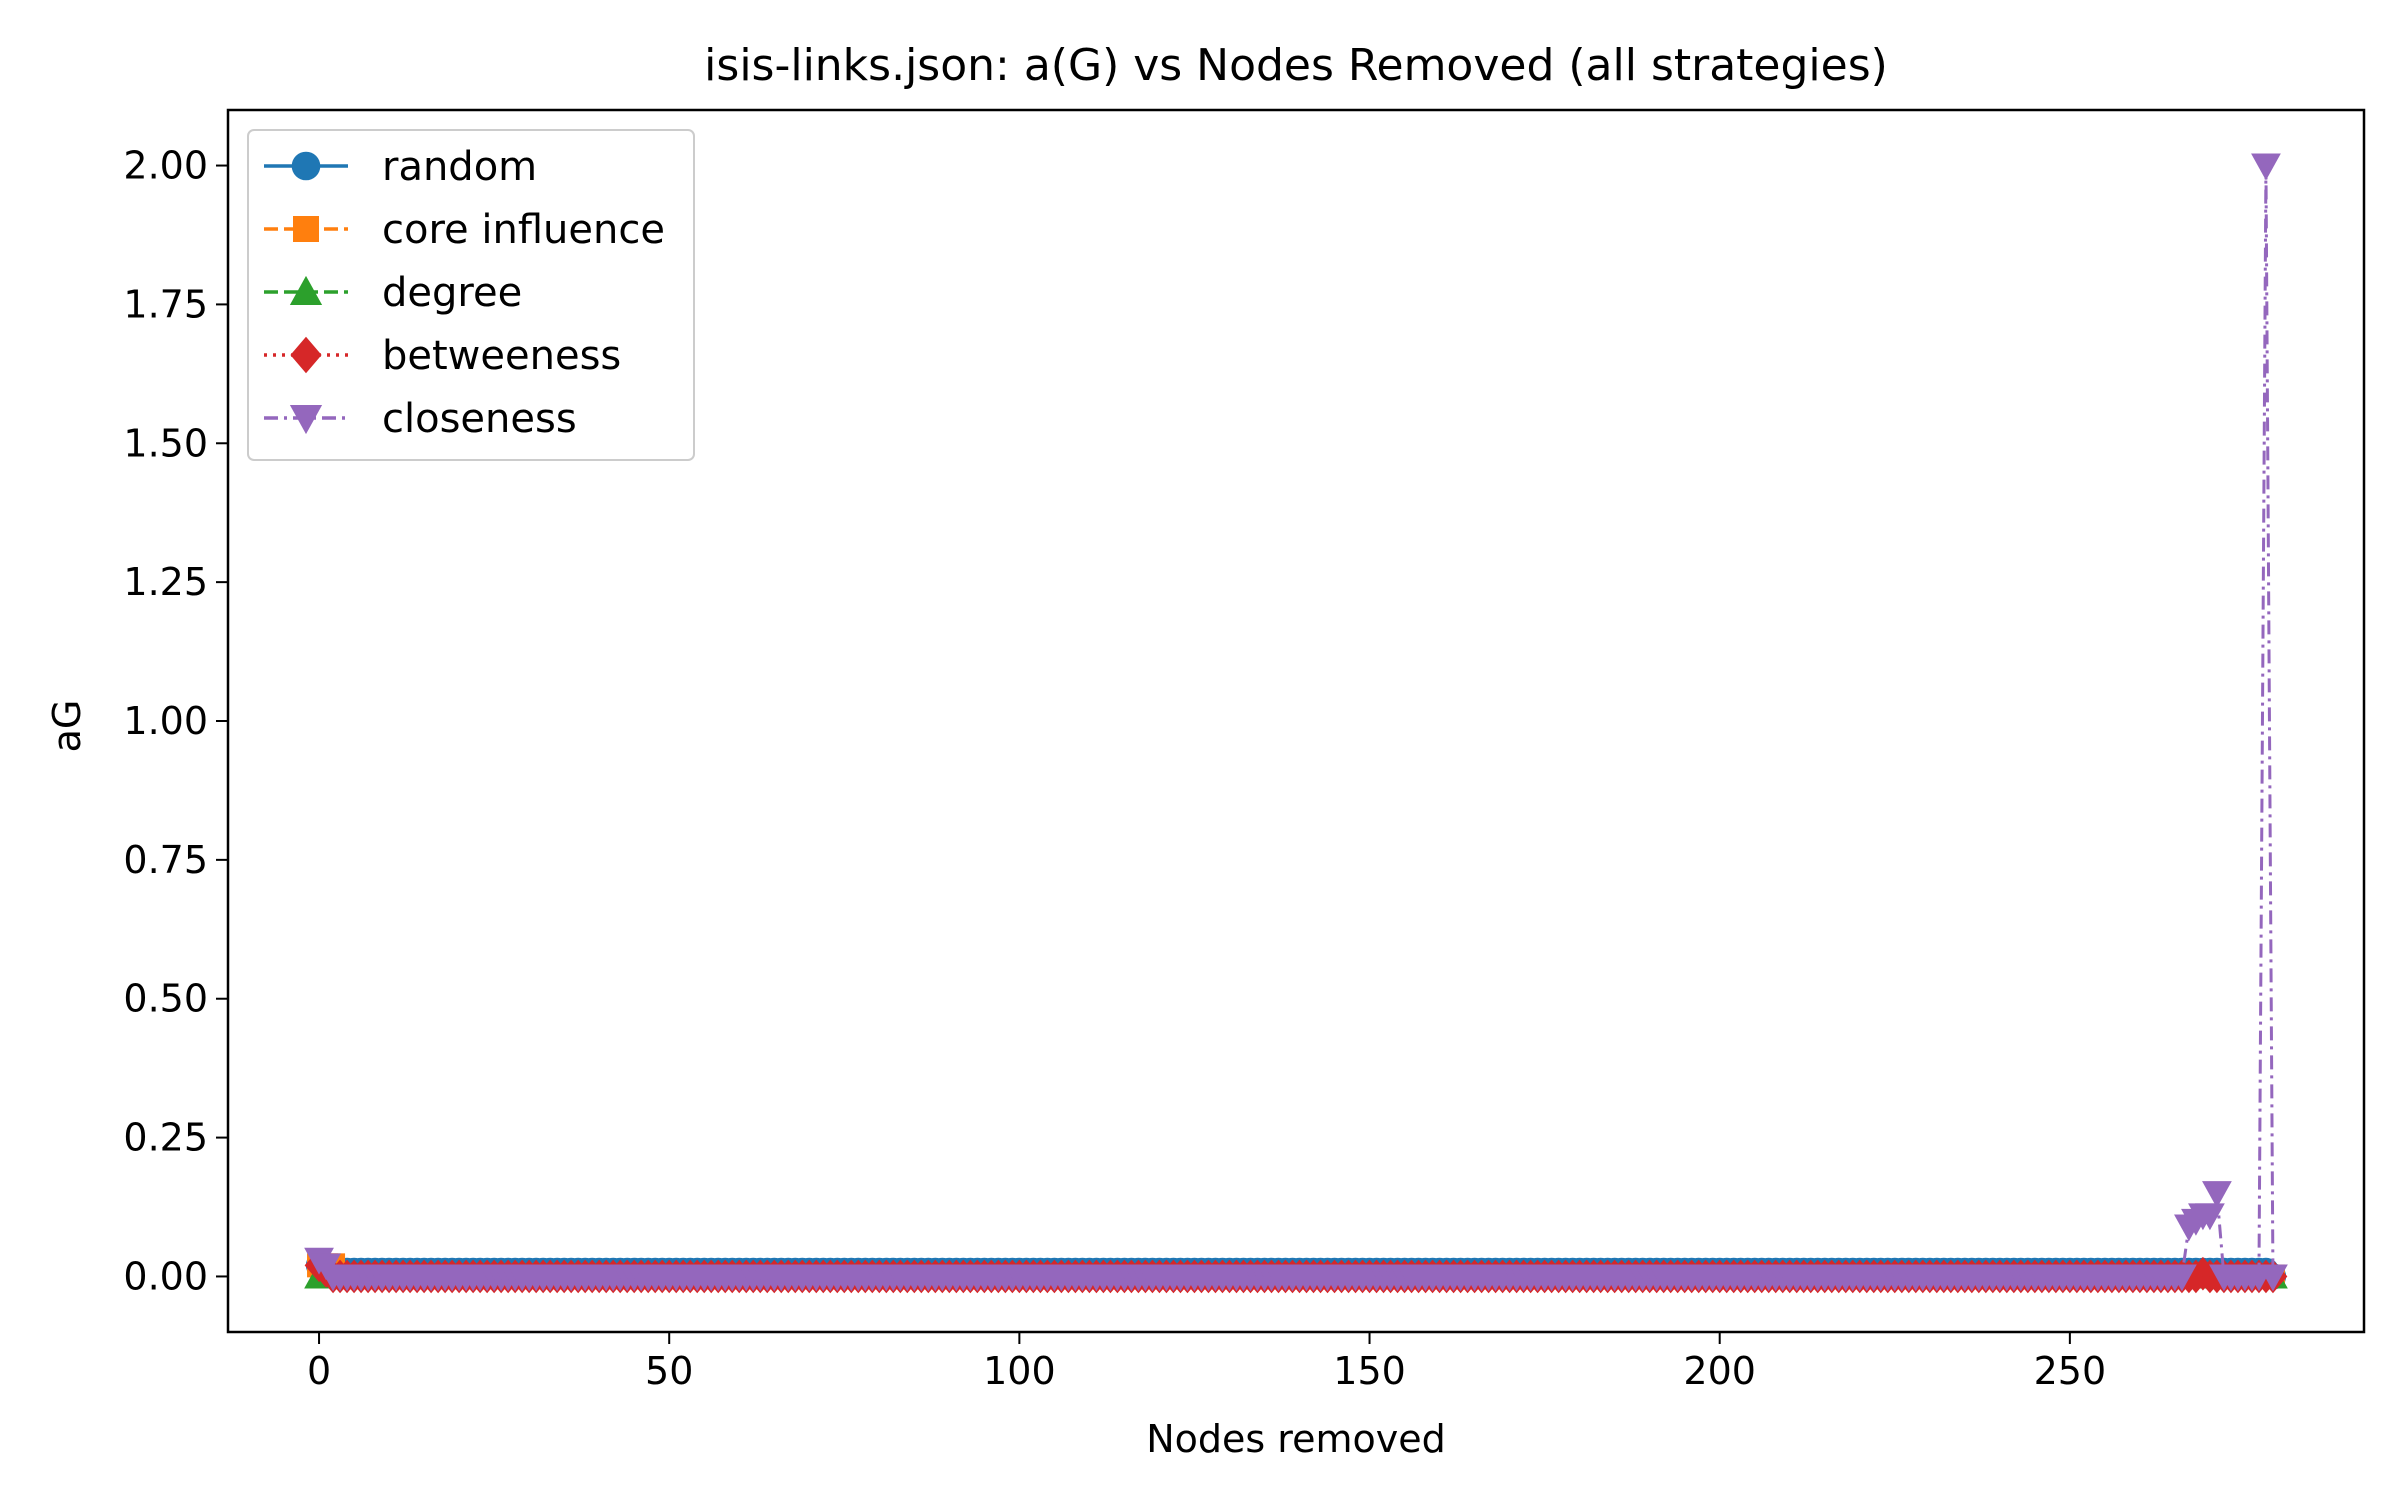  I want to click on x-tick-label: 250, so click(2070, 1371).